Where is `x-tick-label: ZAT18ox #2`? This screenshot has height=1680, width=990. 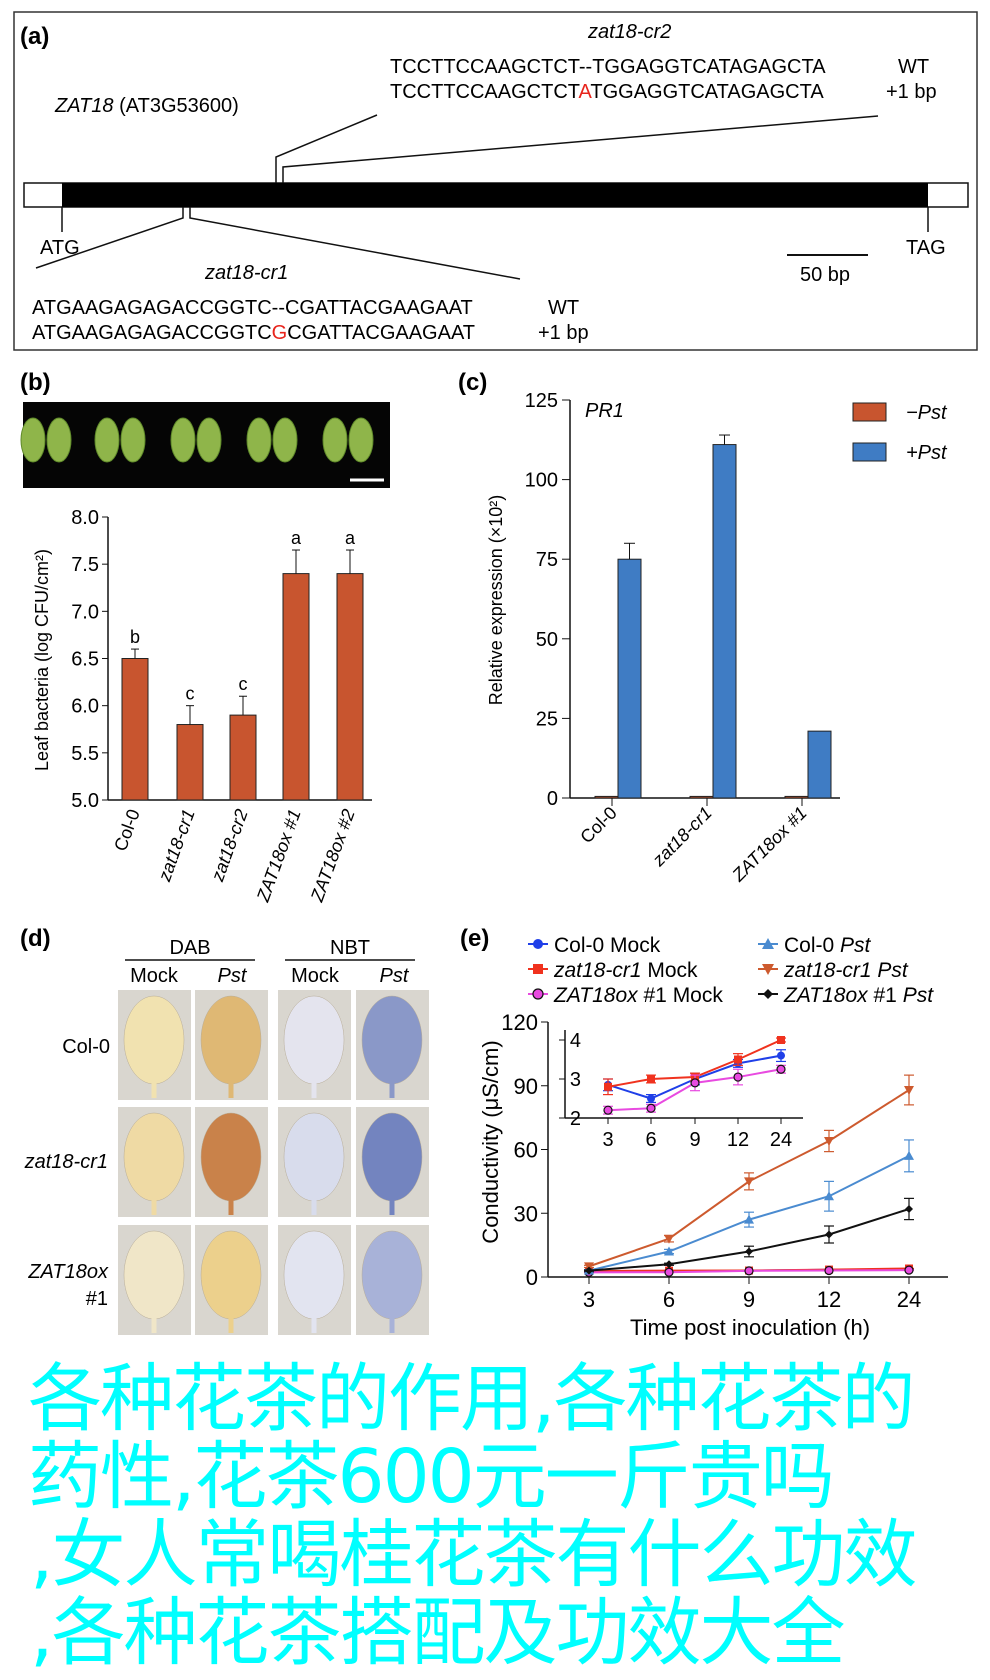 x-tick-label: ZAT18ox #2 is located at coordinates (333, 856).